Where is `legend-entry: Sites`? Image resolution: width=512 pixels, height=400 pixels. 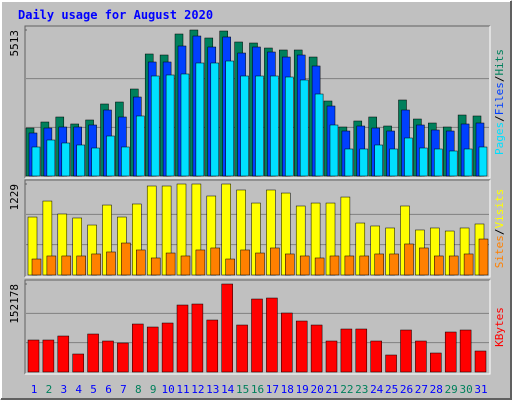
legend-entry: Sites is located at coordinates (499, 251).